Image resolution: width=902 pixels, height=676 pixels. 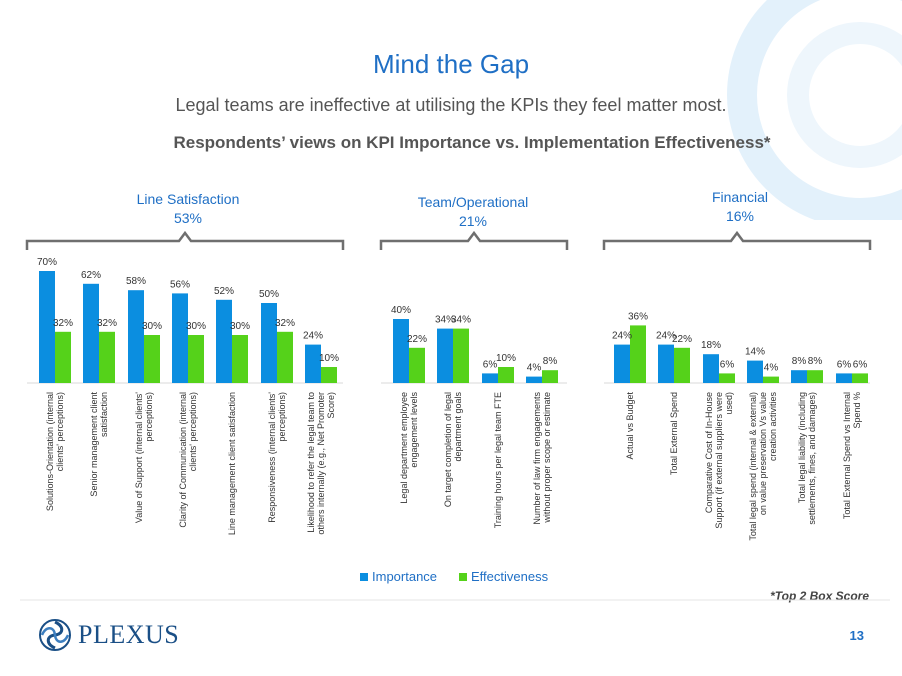 I want to click on category-label: Actual vs Budget, so click(x=630, y=426).